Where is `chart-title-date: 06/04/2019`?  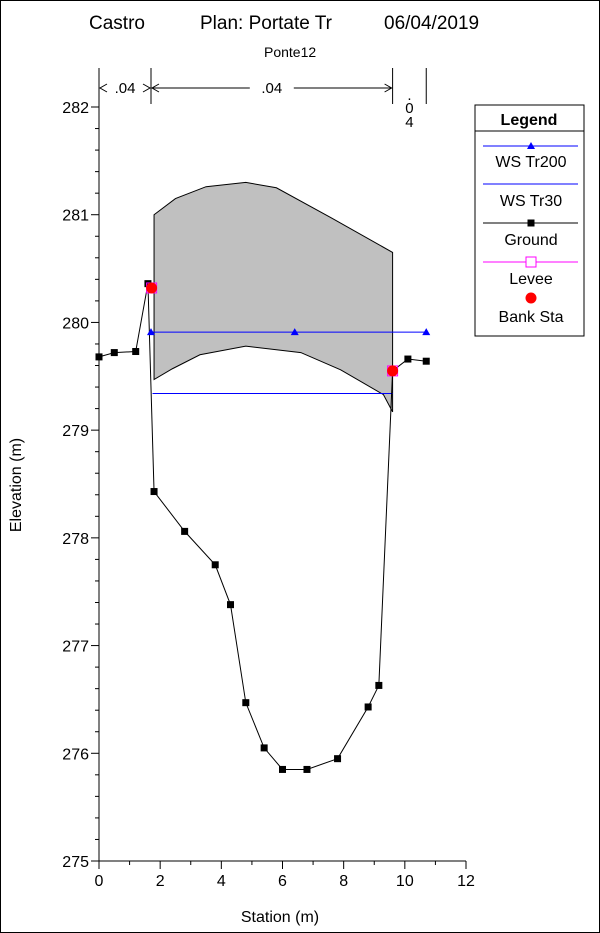
chart-title-date: 06/04/2019 is located at coordinates (431, 23).